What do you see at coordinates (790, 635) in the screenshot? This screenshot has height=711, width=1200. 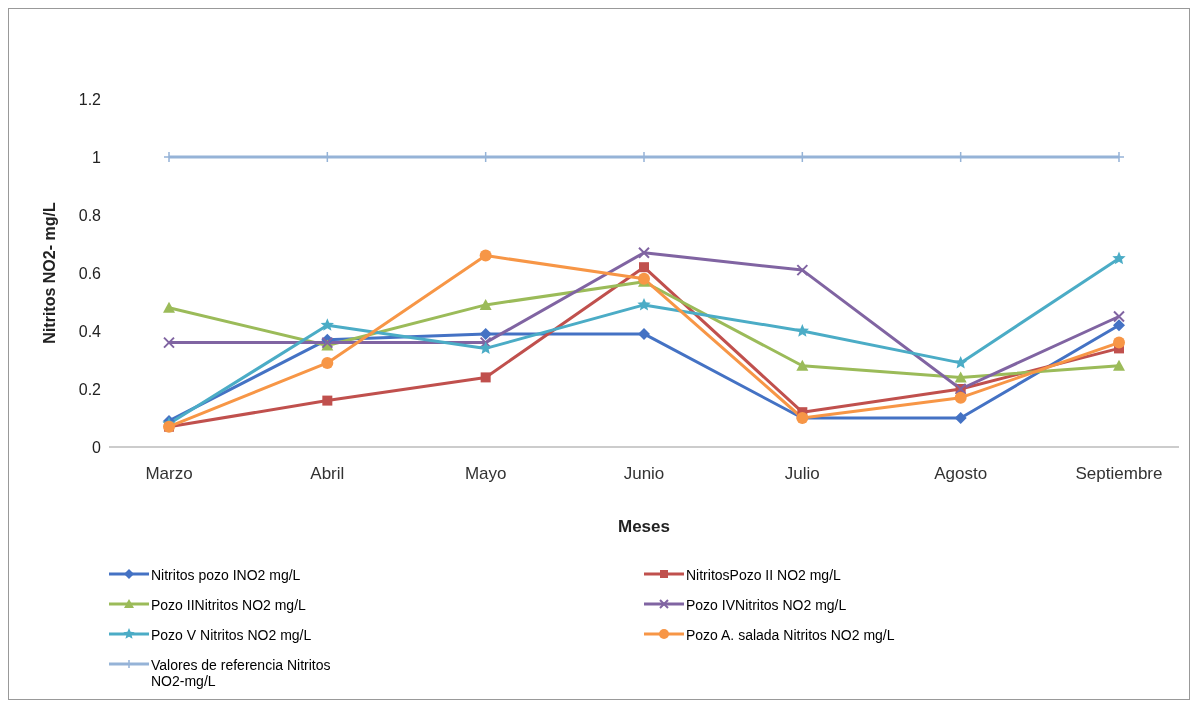 I see `legend-label: Pozo A. salada Nitritos NO2 mg/L` at bounding box center [790, 635].